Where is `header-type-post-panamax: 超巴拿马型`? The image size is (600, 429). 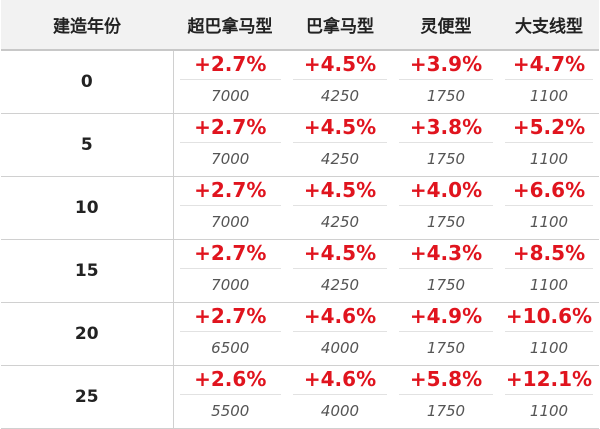 header-type-post-panamax: 超巴拿马型 is located at coordinates (230, 25).